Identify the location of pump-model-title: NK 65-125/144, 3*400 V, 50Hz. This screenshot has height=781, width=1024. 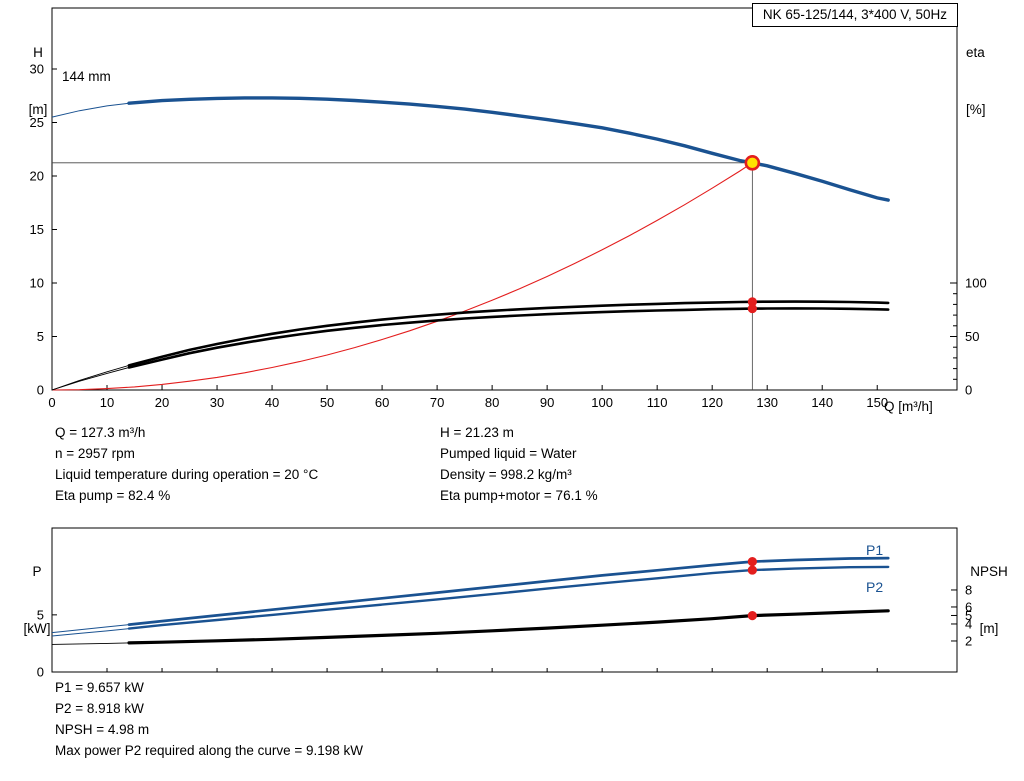
(854, 15).